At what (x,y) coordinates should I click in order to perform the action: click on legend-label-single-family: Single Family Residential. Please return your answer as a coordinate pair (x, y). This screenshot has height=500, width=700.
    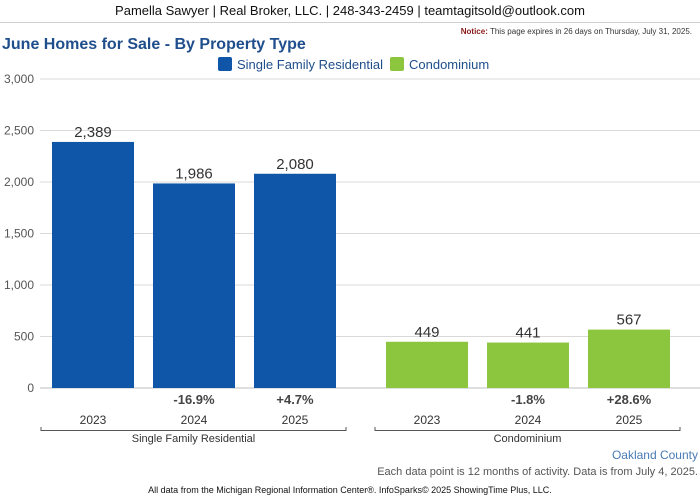
    Looking at the image, I should click on (310, 64).